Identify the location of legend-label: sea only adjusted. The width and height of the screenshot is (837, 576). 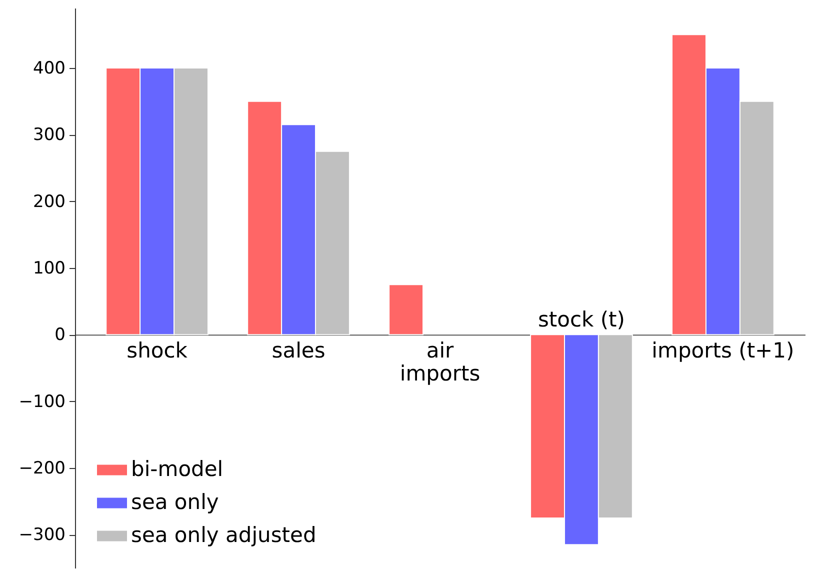
(223, 535).